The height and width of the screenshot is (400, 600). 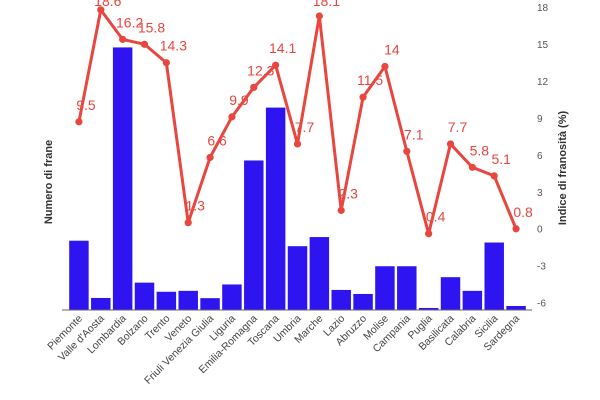 What do you see at coordinates (49, 182) in the screenshot?
I see `left-axis-title: Numero di frane` at bounding box center [49, 182].